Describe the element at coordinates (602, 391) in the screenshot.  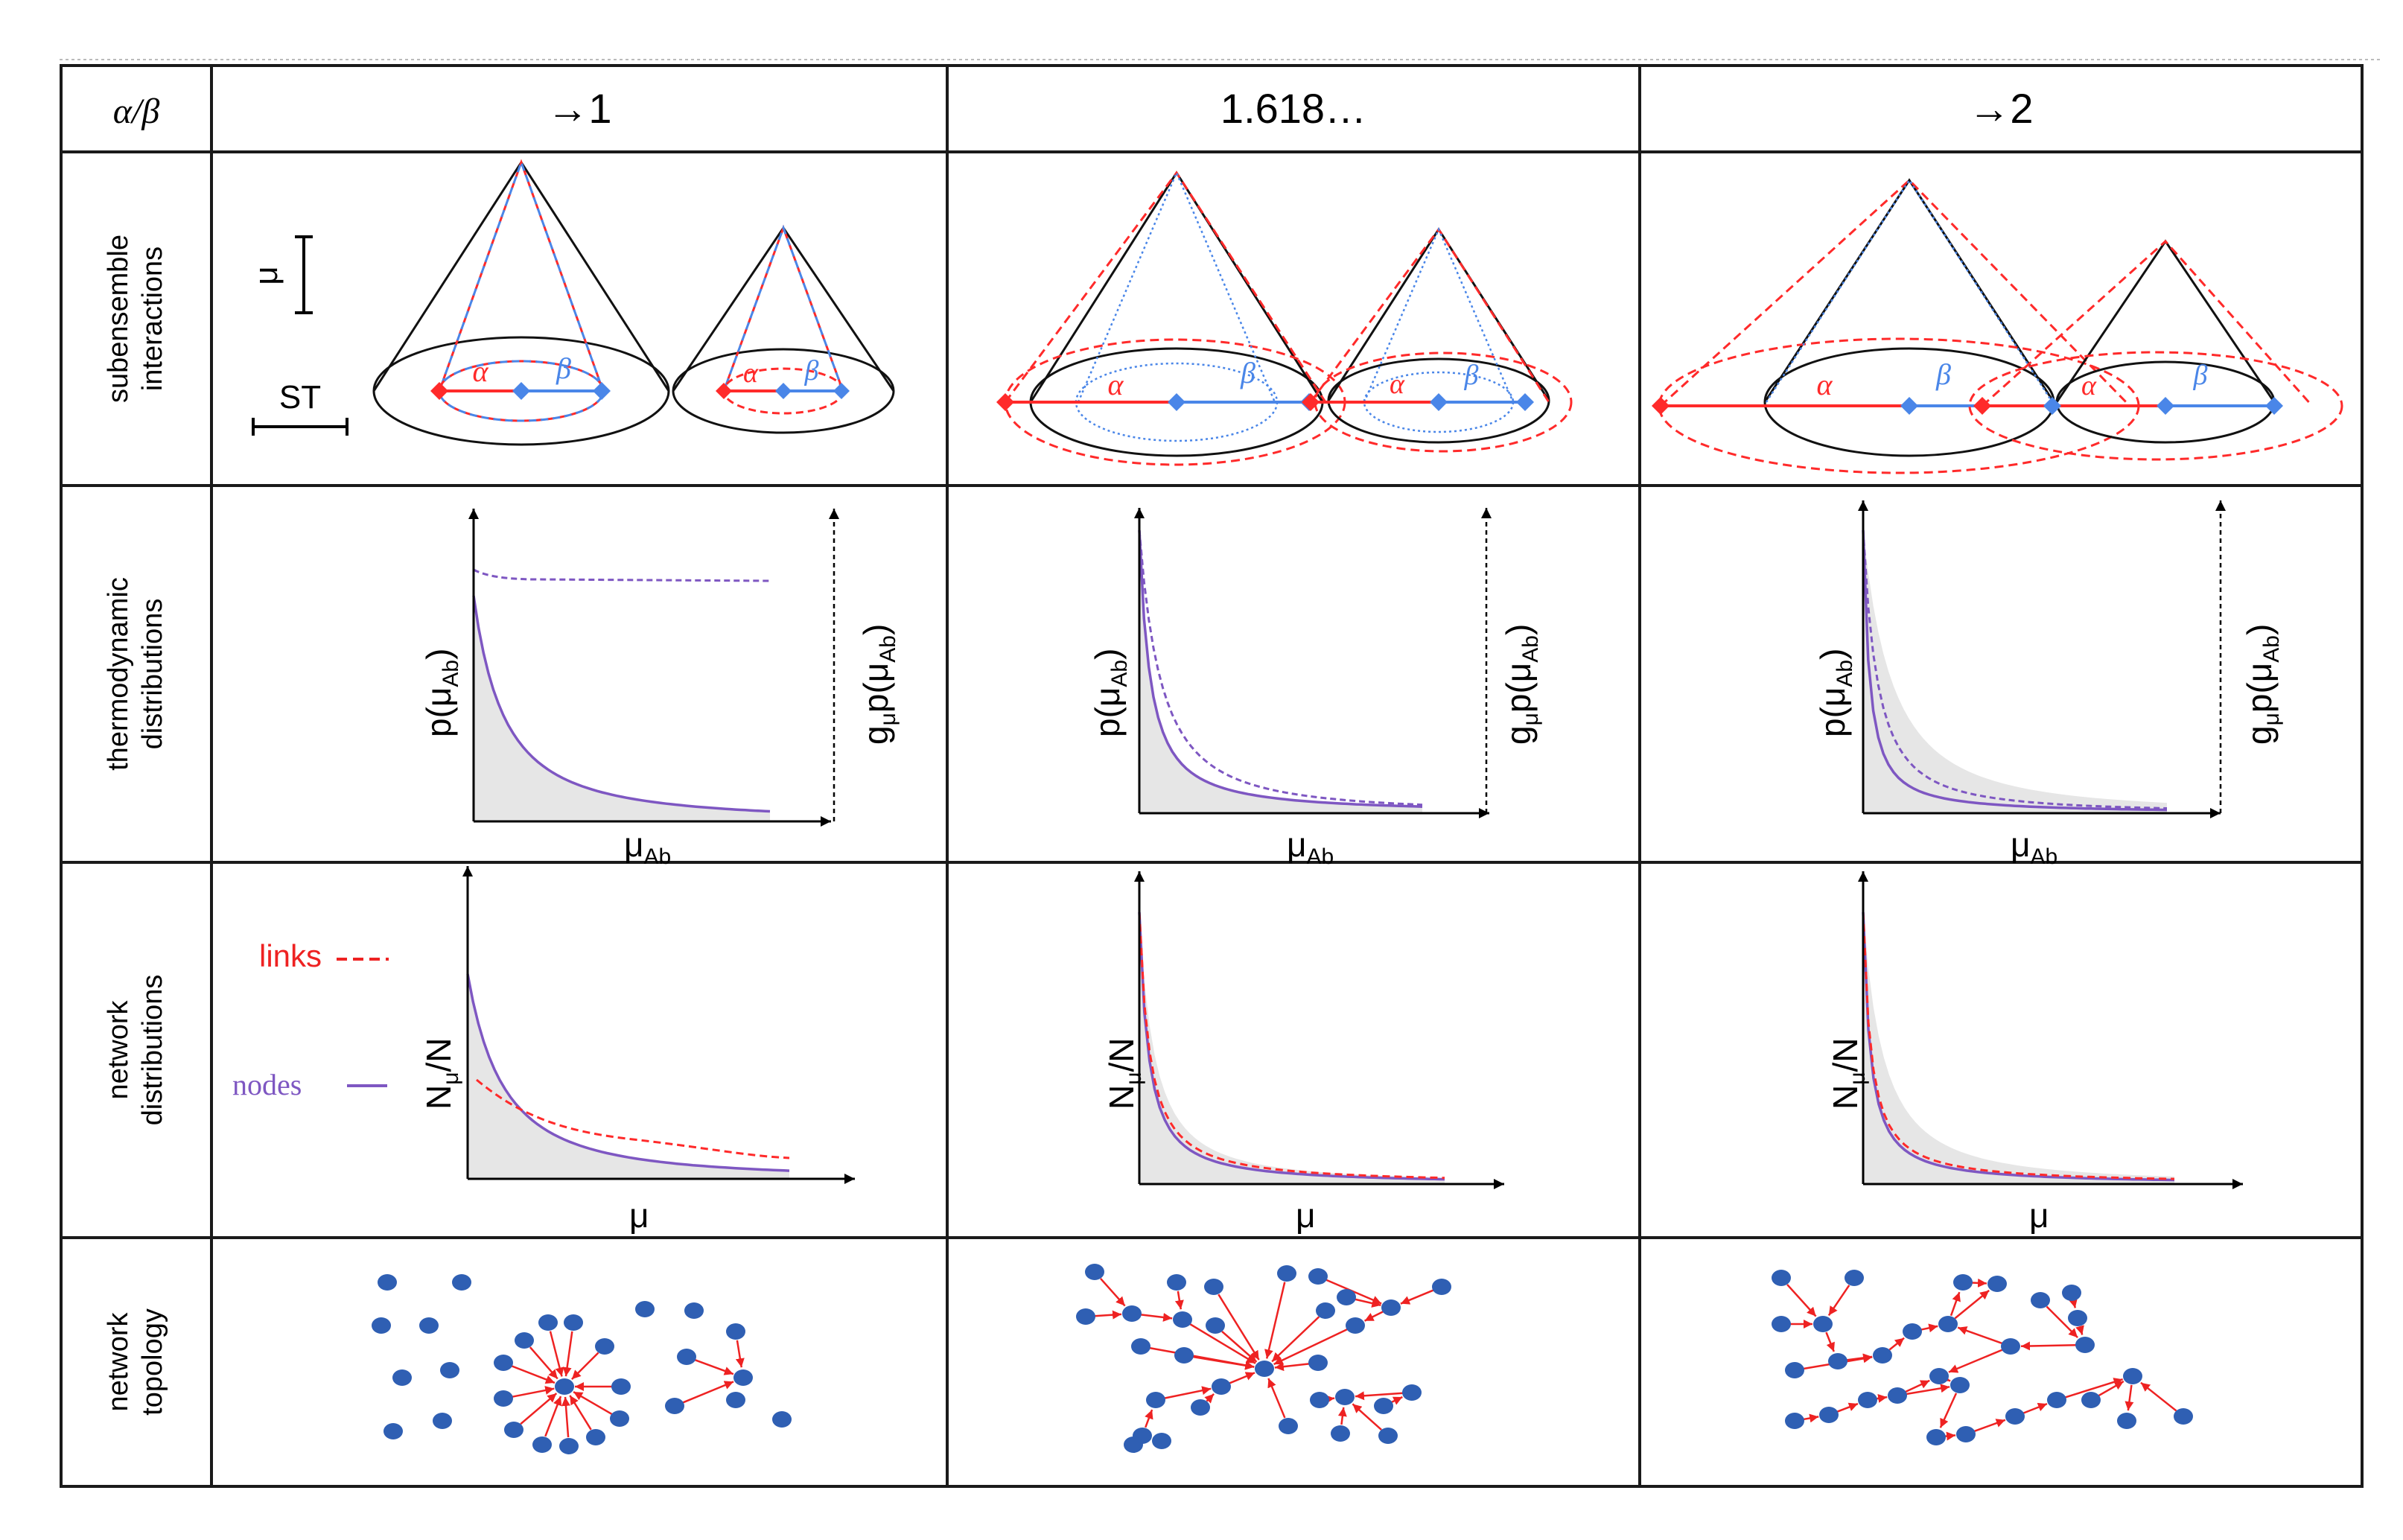
I see `beta-endpoint` at that location.